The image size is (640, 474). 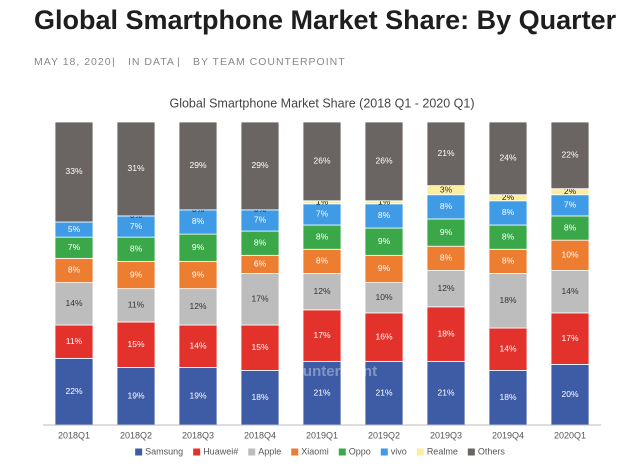 I want to click on data-label: 20%, so click(x=569, y=394).